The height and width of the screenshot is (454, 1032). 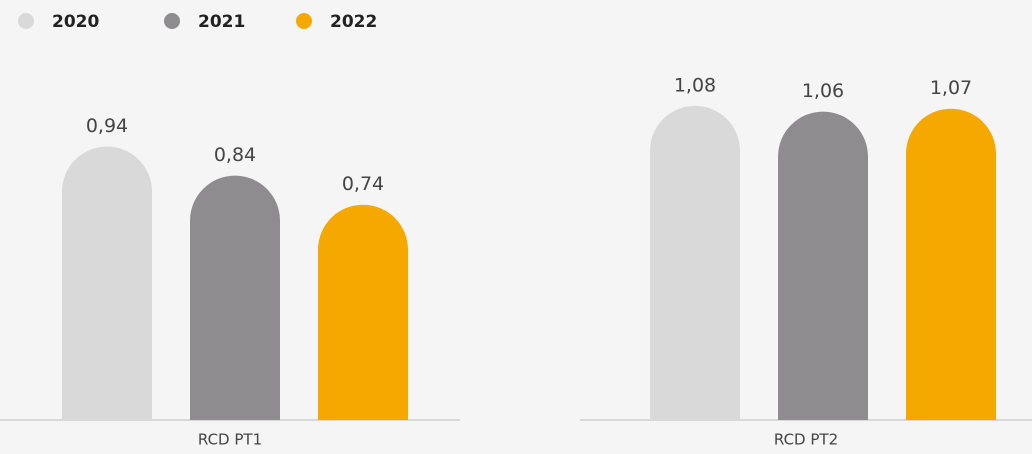 I want to click on value-label: 0,94, so click(x=107, y=126).